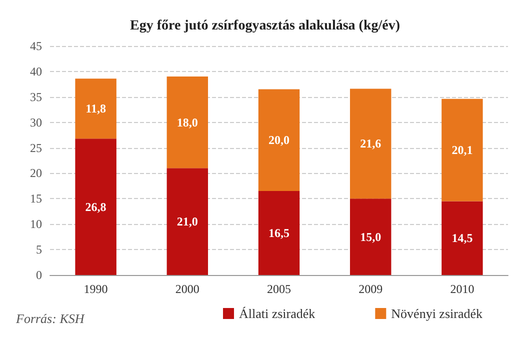  I want to click on data-label: 21,0, so click(187, 221).